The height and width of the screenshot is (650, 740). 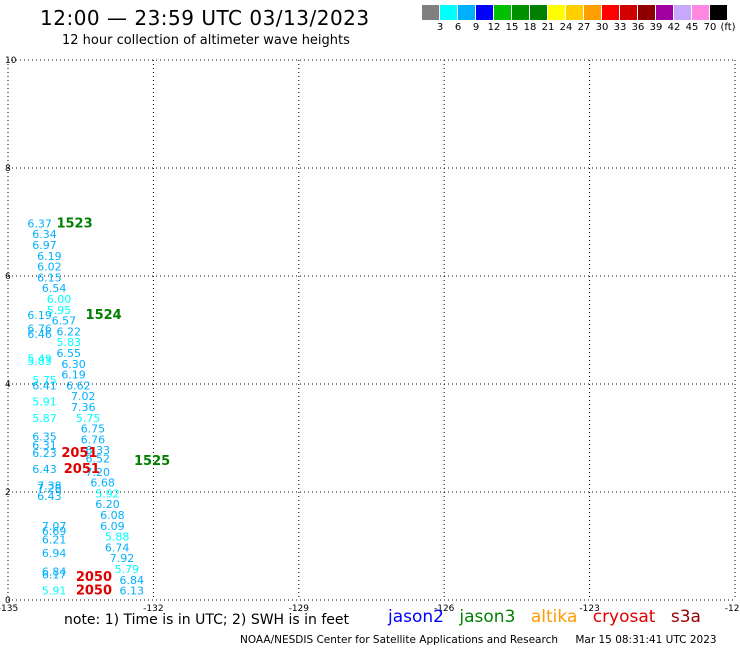 I want to click on wave-height-label: 6.41, so click(x=44, y=385).